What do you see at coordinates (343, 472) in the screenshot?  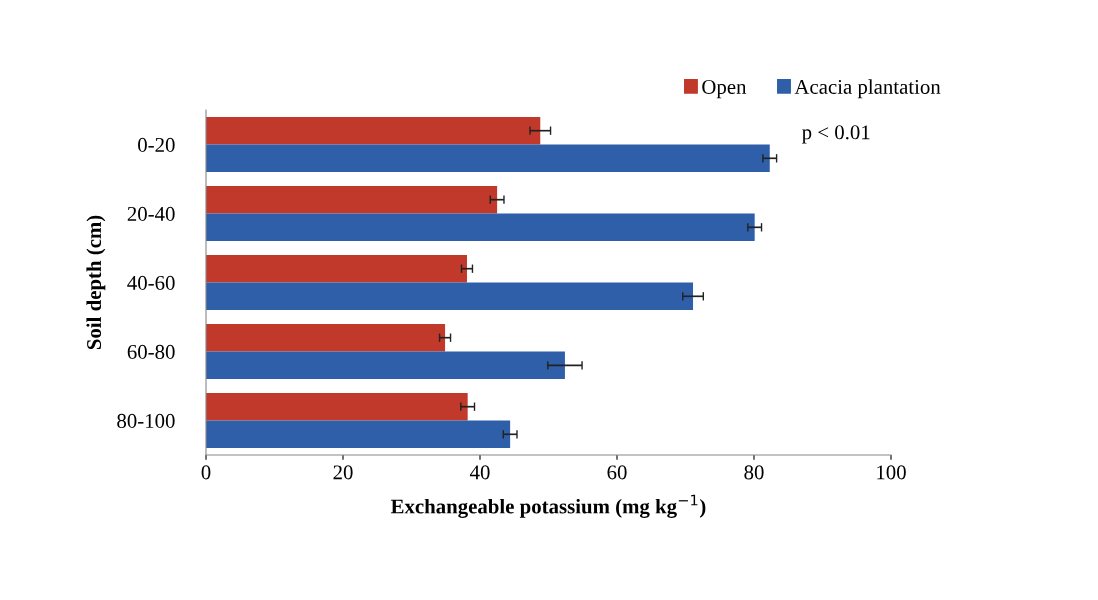 I see `x-tick-label: 20` at bounding box center [343, 472].